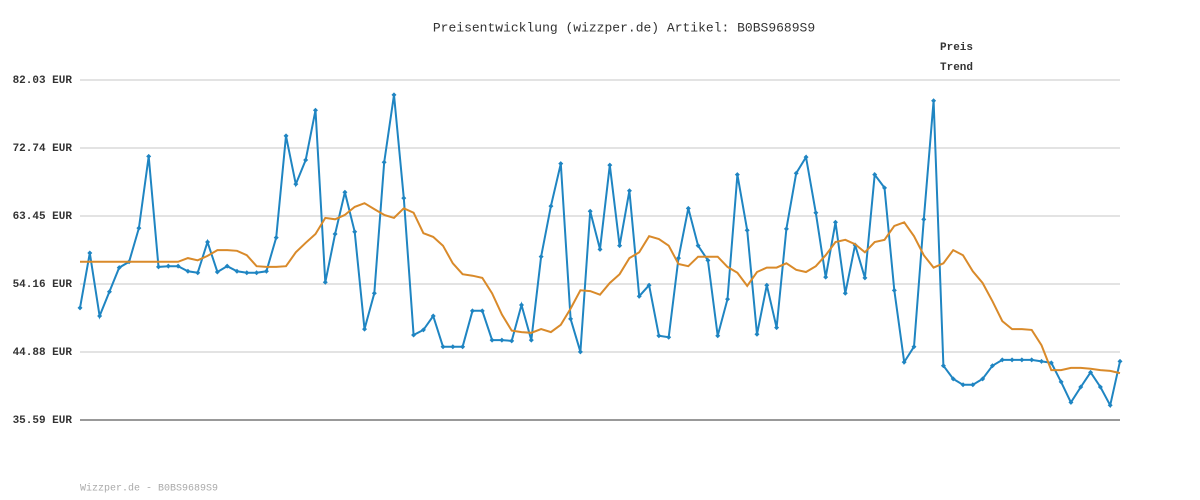 The height and width of the screenshot is (500, 1200). I want to click on y-tick-label: 35.59 EUR, so click(43, 421).